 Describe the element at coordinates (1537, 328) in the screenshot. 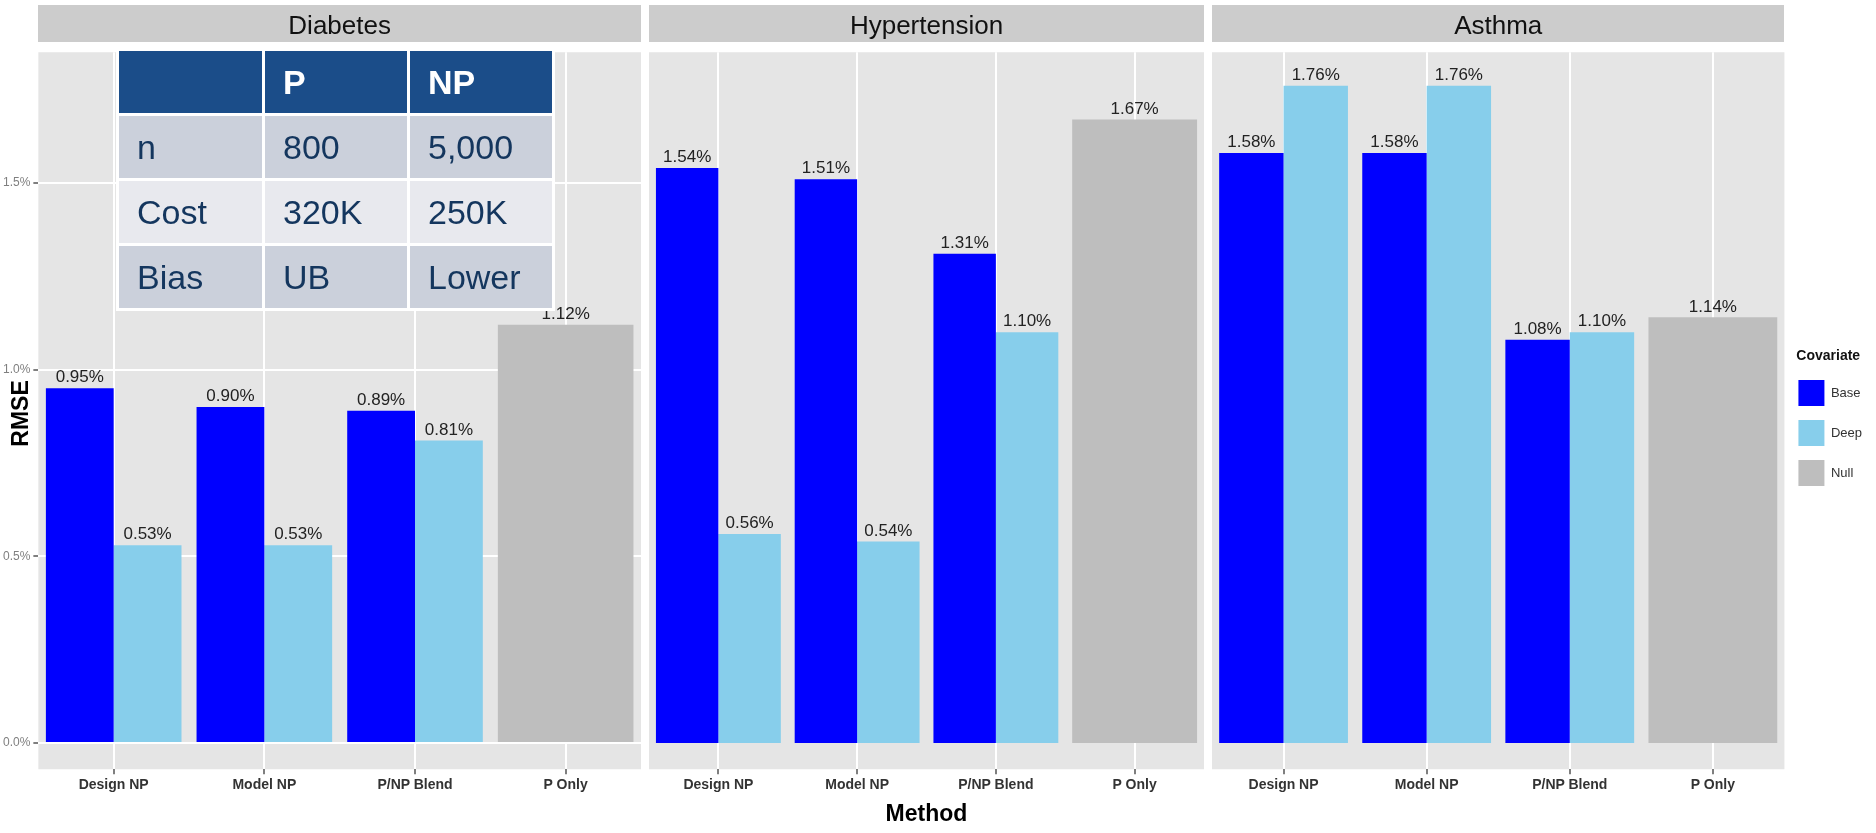

I see `data-label: 1.08%` at that location.